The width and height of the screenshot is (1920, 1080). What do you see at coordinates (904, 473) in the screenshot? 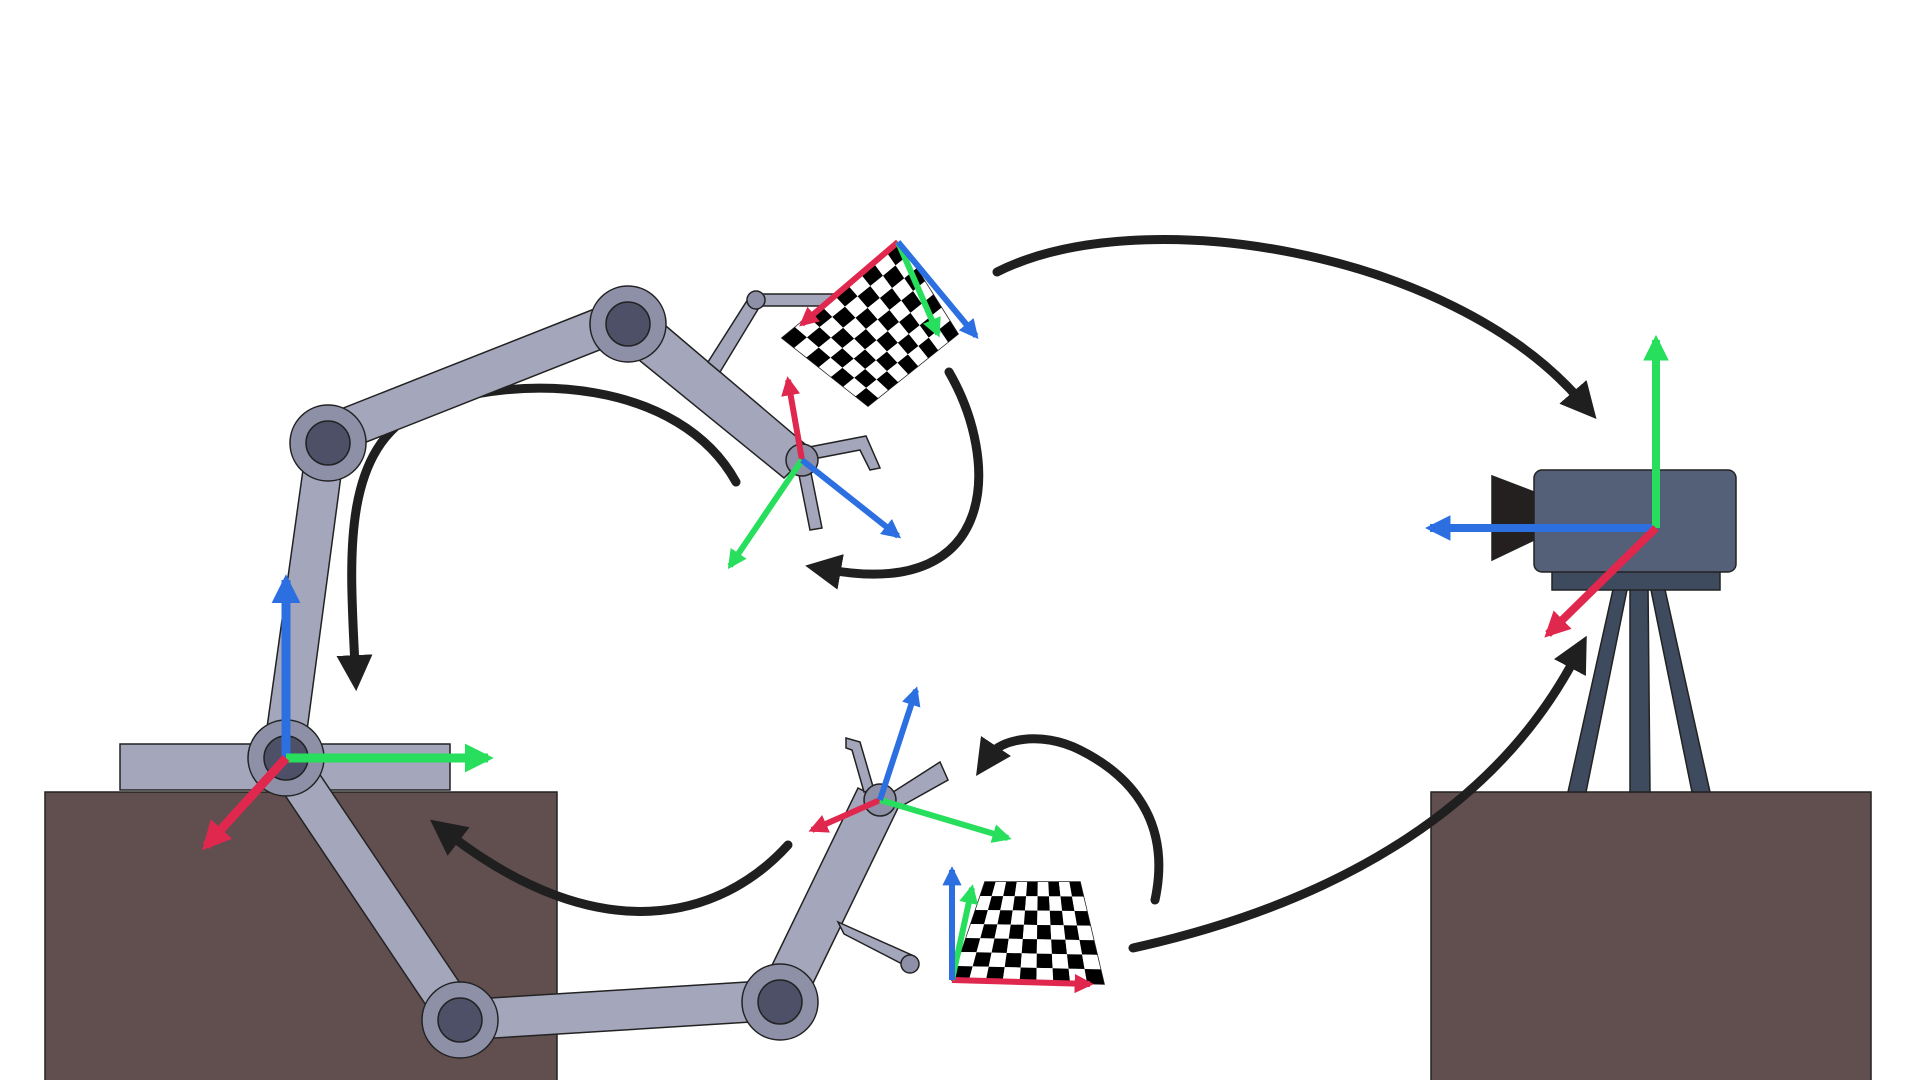
I see `arrow-target1-to-gripper1` at bounding box center [904, 473].